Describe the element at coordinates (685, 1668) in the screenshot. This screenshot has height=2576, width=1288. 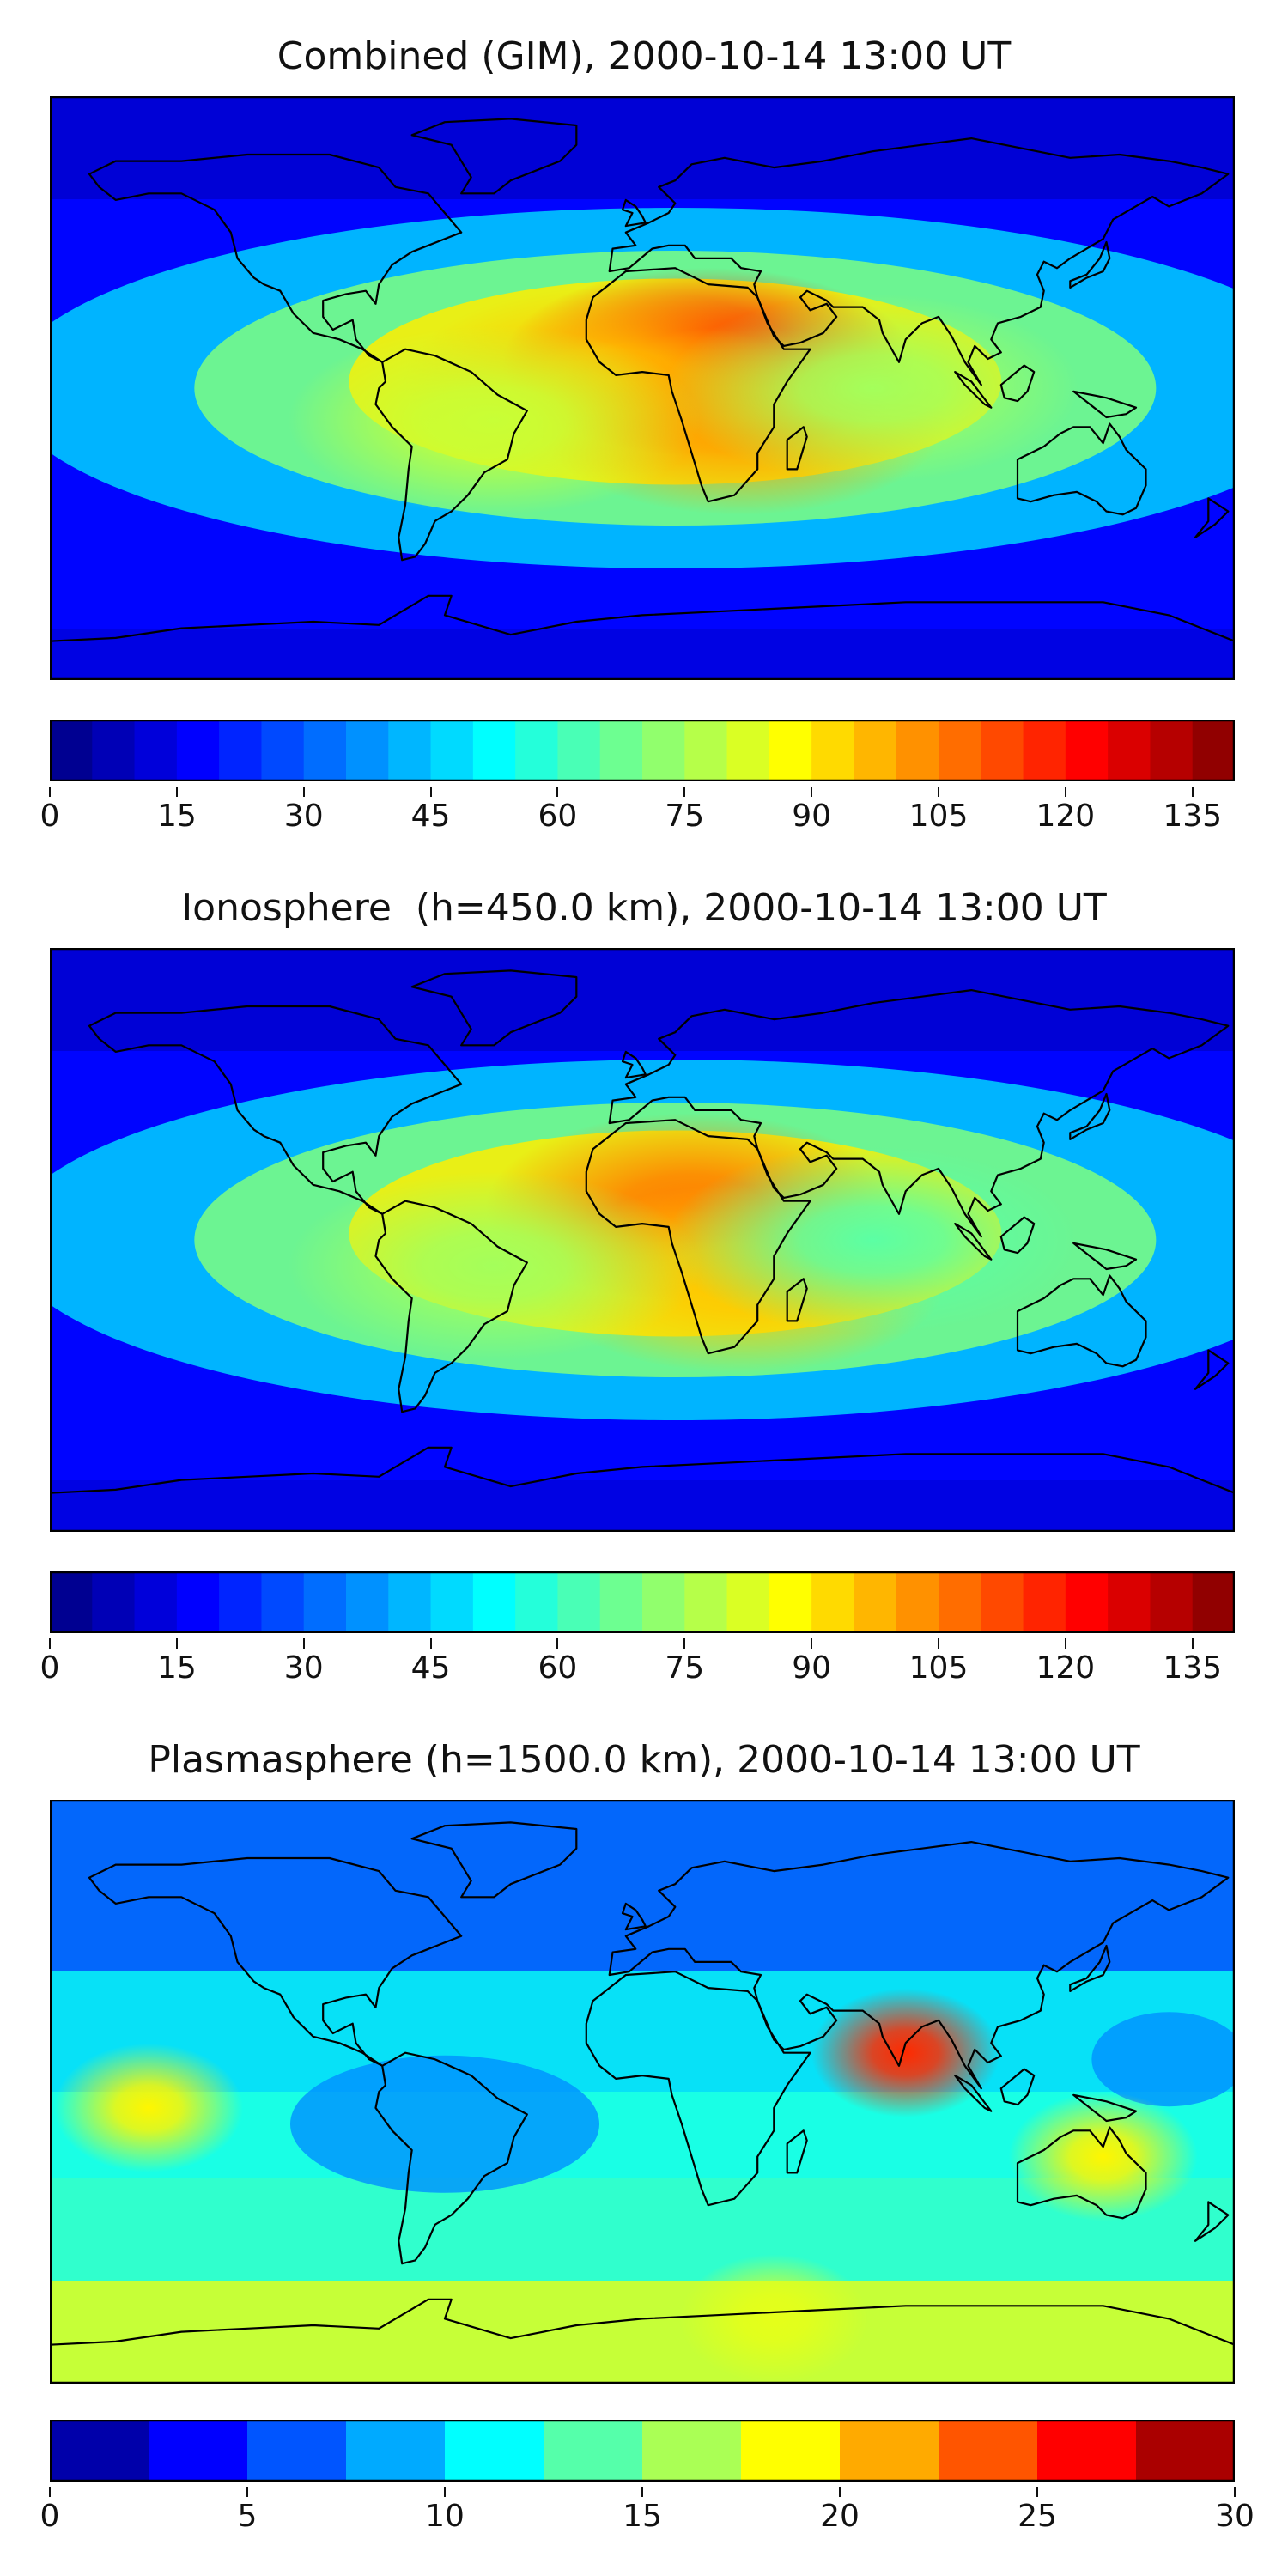
I see `colorbar-tick-label: 75` at that location.